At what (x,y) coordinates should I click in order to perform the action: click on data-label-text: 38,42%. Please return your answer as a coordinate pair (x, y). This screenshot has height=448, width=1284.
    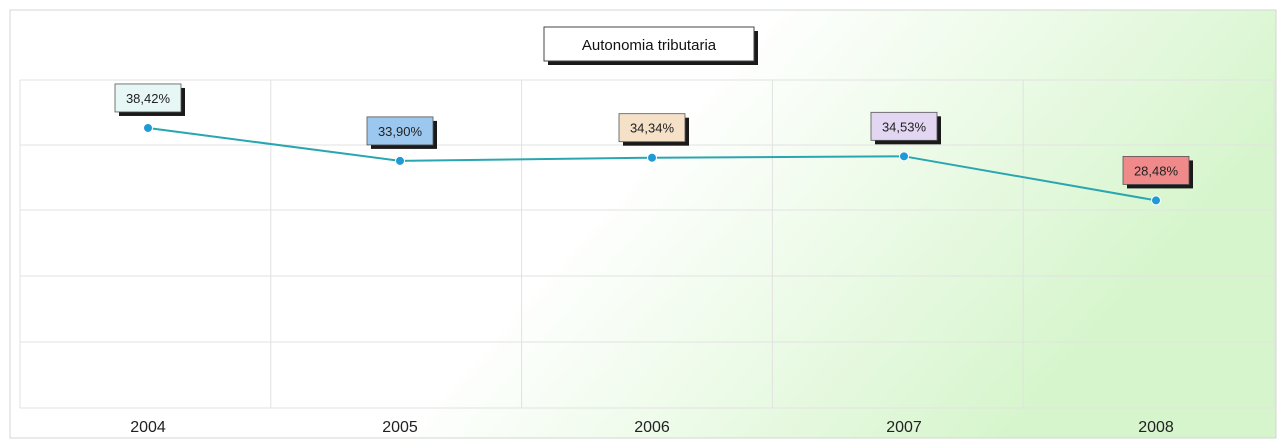
    Looking at the image, I should click on (148, 98).